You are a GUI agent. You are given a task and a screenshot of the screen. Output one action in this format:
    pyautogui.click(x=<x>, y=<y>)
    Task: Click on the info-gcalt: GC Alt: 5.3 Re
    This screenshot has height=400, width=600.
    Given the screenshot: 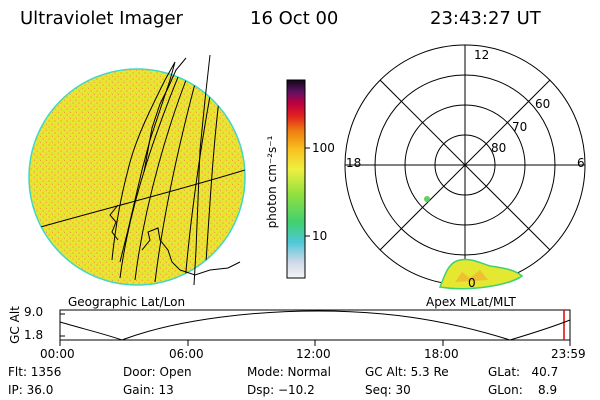 What is the action you would take?
    pyautogui.click(x=407, y=372)
    